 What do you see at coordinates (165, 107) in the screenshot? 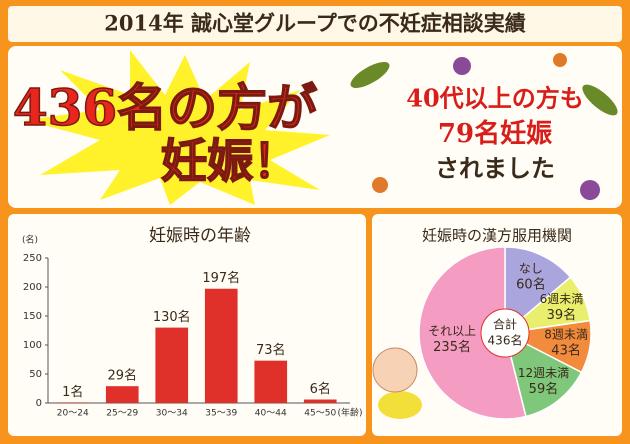
I see `headline-1: 436名の方が` at bounding box center [165, 107].